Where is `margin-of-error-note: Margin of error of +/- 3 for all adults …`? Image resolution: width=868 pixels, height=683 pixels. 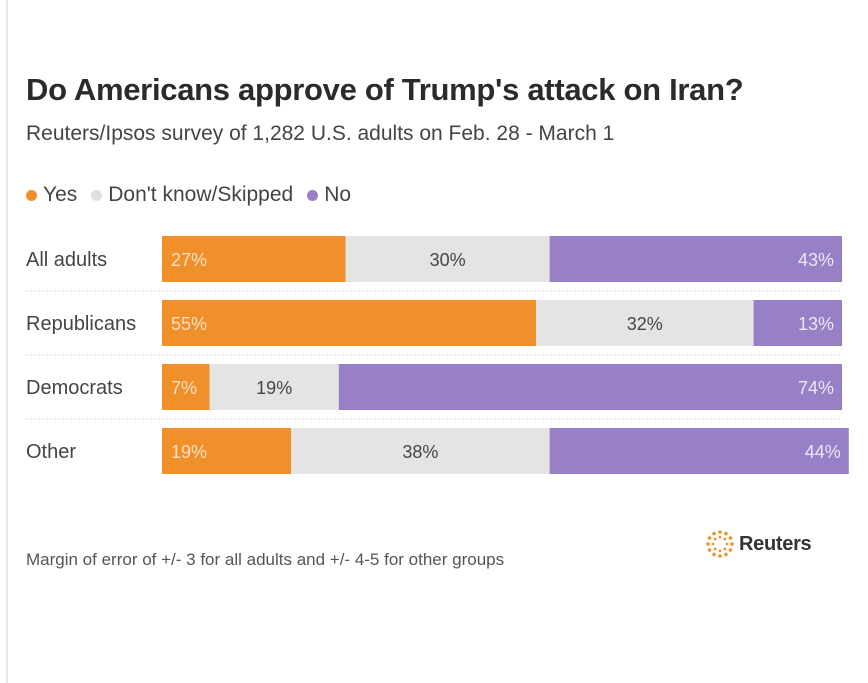
margin-of-error-note: Margin of error of +/- 3 for all adults … is located at coordinates (265, 559).